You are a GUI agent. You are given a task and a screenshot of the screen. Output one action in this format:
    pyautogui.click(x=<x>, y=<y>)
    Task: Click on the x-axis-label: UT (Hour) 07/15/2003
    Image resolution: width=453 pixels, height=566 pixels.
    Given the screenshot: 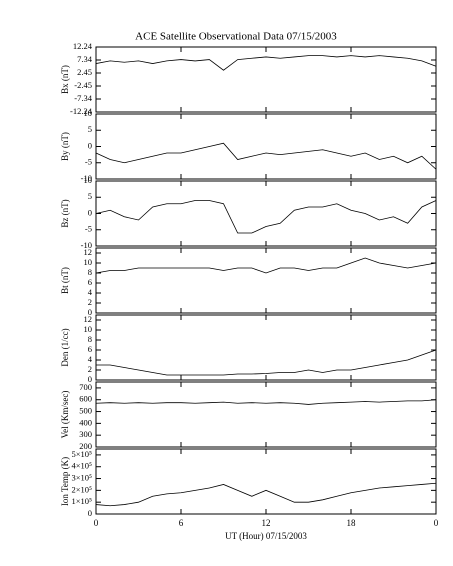 What is the action you would take?
    pyautogui.click(x=266, y=536)
    